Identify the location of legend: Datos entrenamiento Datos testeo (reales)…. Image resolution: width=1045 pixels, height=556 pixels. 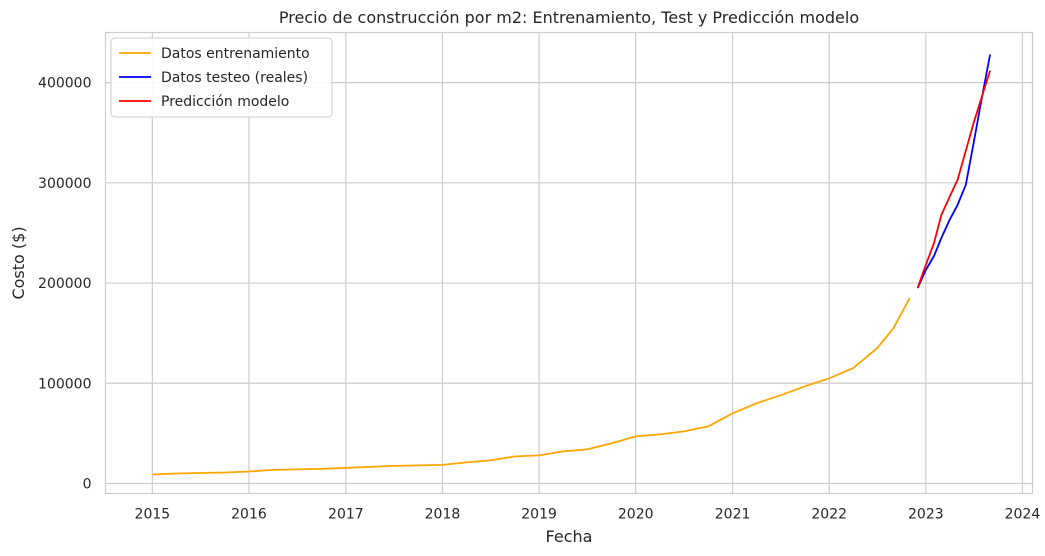
(221, 77).